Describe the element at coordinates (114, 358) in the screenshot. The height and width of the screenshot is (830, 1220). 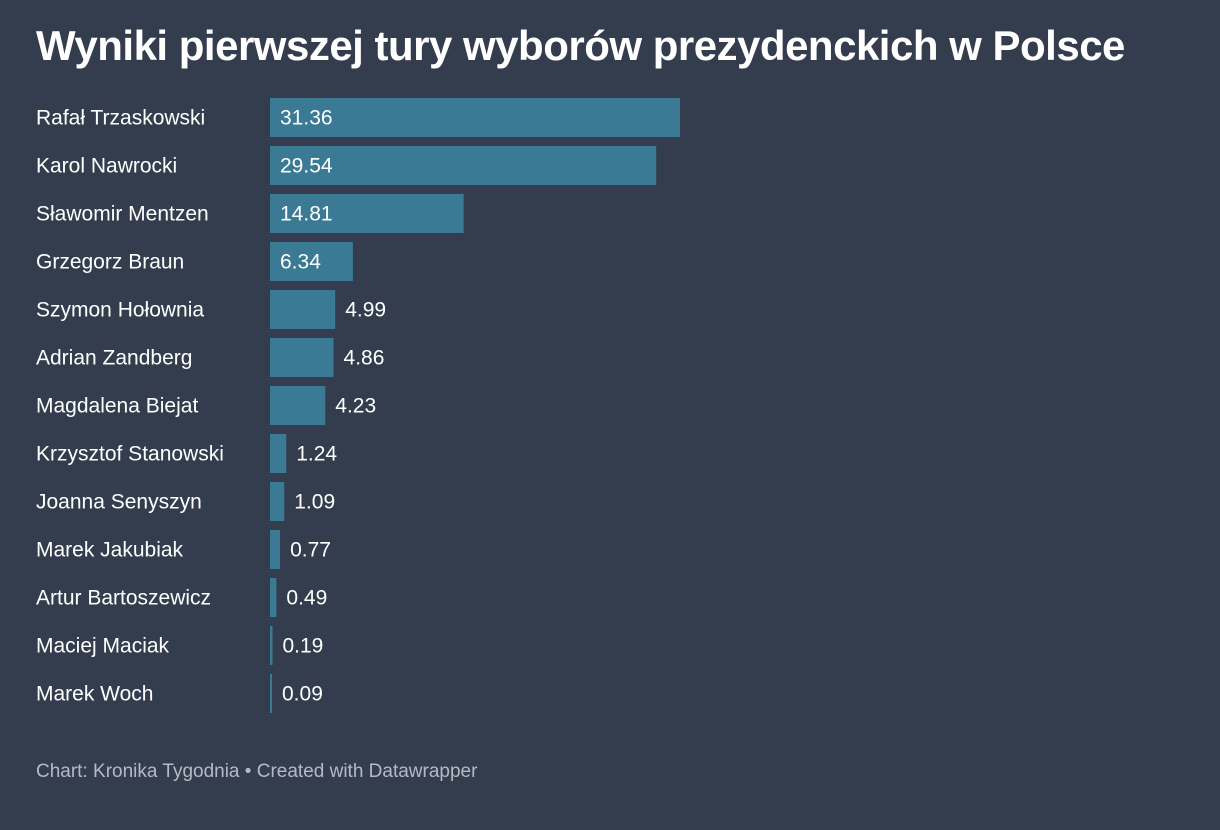
I see `category-label: Adrian Zandberg` at that location.